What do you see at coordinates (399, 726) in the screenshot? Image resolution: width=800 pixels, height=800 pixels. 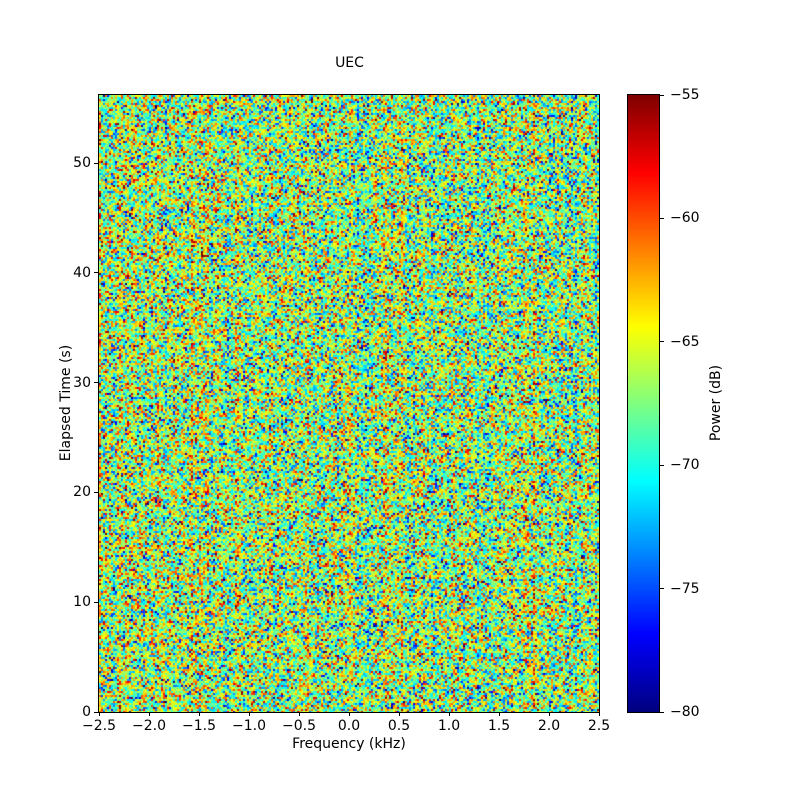 I see `x-tick-label: 0.5` at bounding box center [399, 726].